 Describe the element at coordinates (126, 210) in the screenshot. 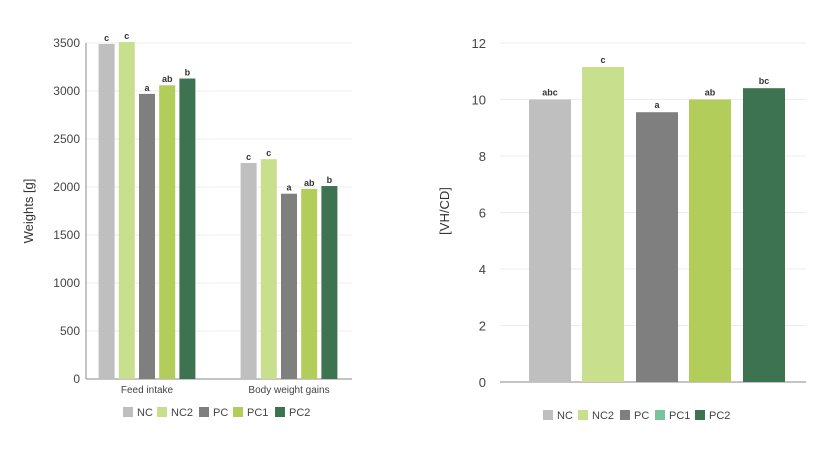

I see `bar-nc2-feed-intake` at that location.